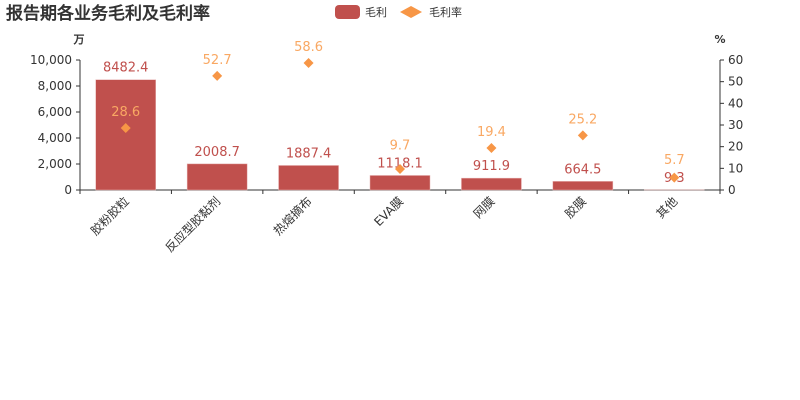 Image resolution: width=800 pixels, height=400 pixels. Describe the element at coordinates (445, 12) in the screenshot. I see `legend-rate-label: 毛利率` at that location.